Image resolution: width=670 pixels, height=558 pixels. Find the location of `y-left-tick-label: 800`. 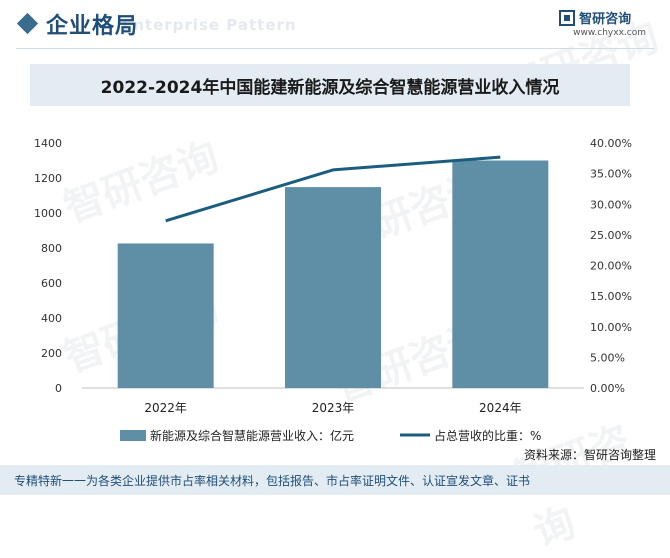

y-left-tick-label: 800 is located at coordinates (51, 248).